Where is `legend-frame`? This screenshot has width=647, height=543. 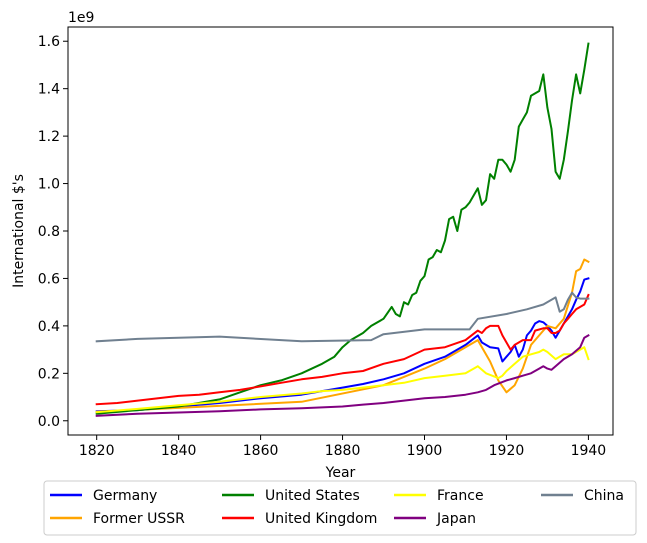
legend-frame is located at coordinates (340, 508).